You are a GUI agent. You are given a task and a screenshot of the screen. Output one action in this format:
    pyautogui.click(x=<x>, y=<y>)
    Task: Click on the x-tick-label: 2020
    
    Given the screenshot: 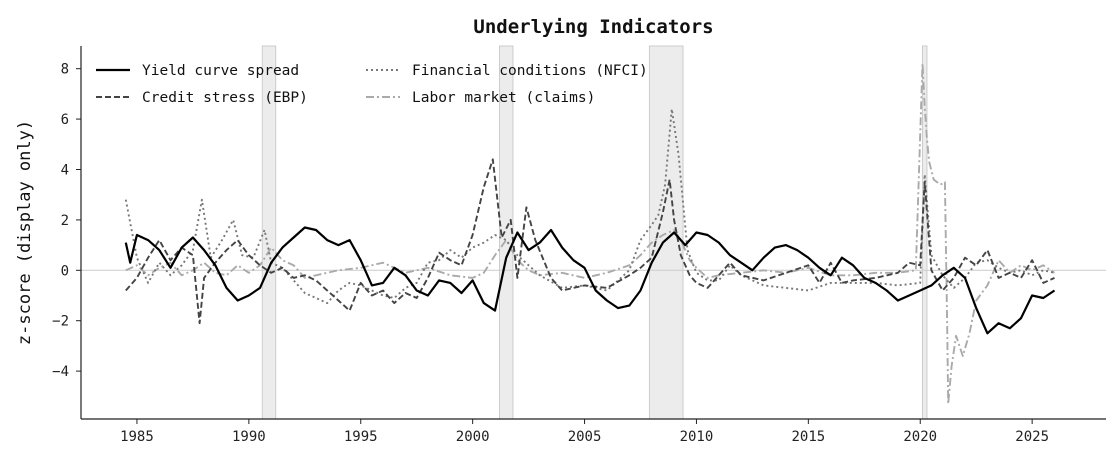 What is the action you would take?
    pyautogui.click(x=920, y=437)
    